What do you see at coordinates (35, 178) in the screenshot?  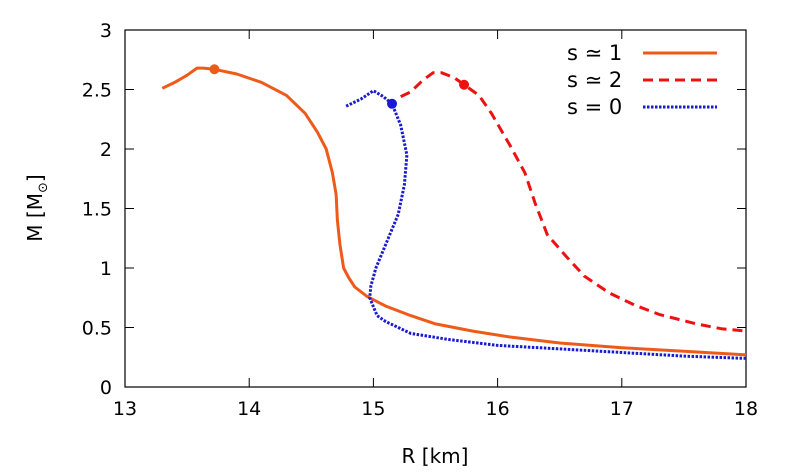 I see `y-axis-label-close: ]` at bounding box center [35, 178].